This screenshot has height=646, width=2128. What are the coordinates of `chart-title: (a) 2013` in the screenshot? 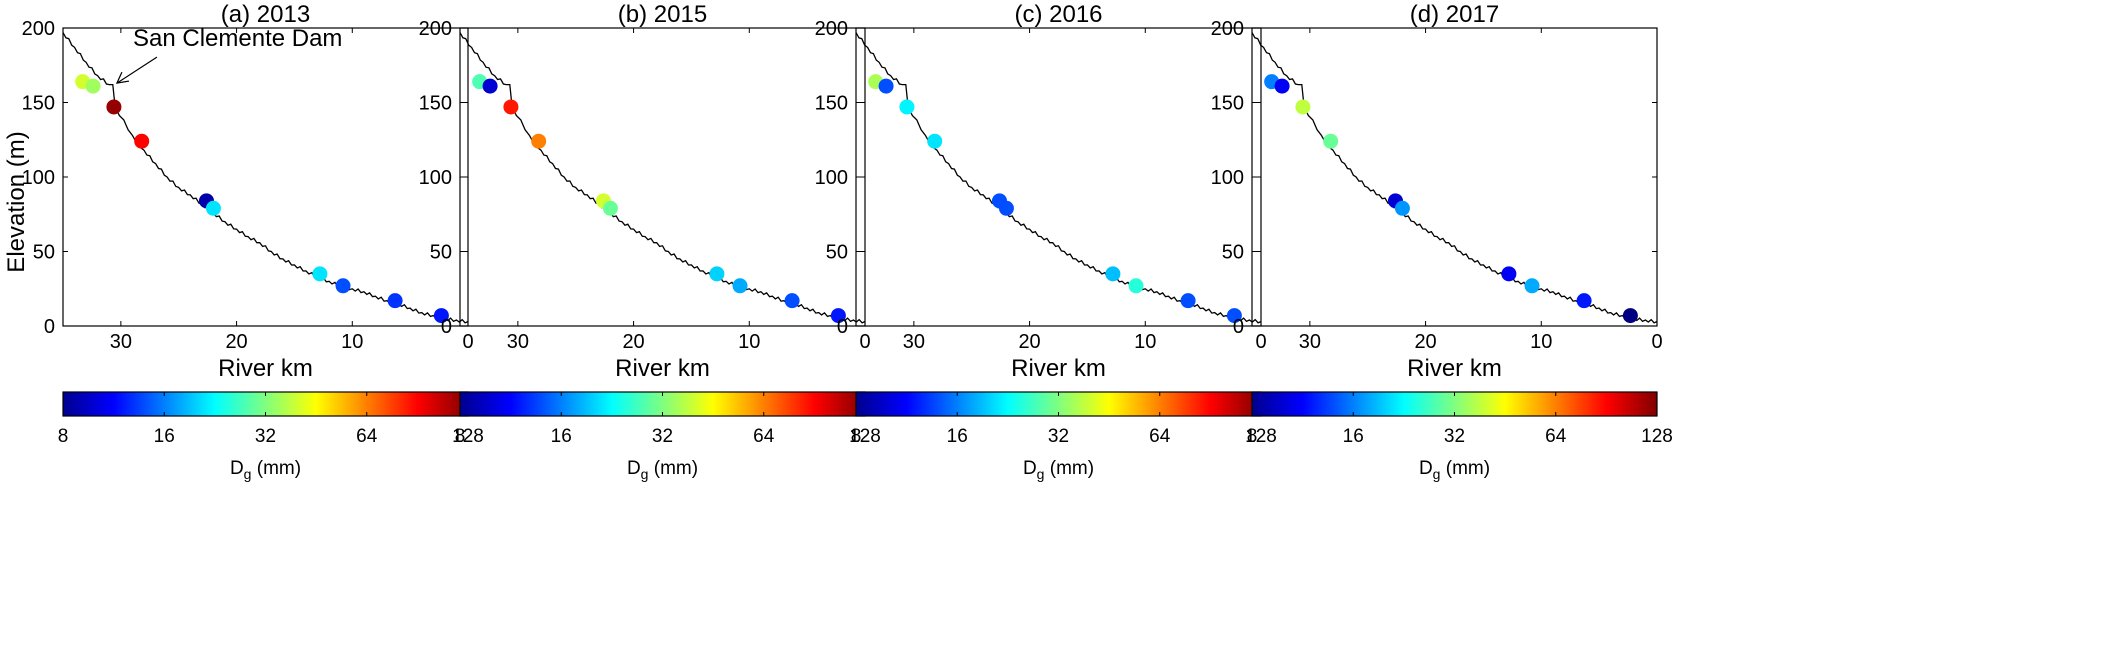 It's located at (265, 14).